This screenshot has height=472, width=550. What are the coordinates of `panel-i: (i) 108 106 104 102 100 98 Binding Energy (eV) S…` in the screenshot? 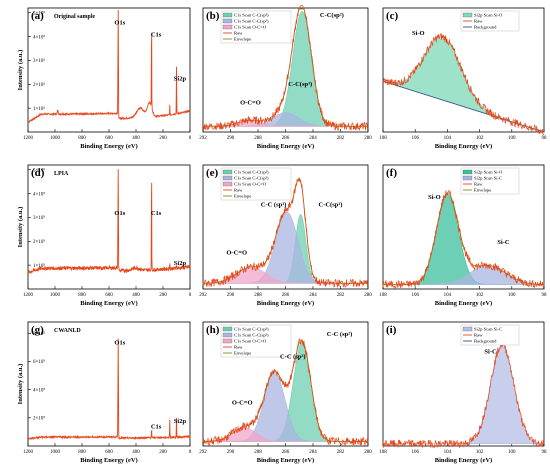 It's located at (463, 392).